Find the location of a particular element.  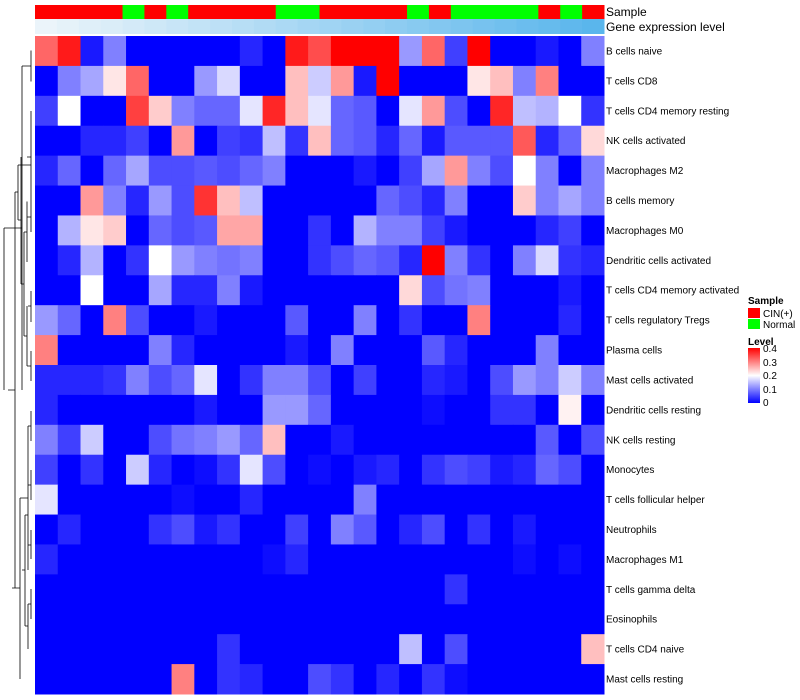

sample-legend: Sample CIN(+) Normal is located at coordinates (771, 313).